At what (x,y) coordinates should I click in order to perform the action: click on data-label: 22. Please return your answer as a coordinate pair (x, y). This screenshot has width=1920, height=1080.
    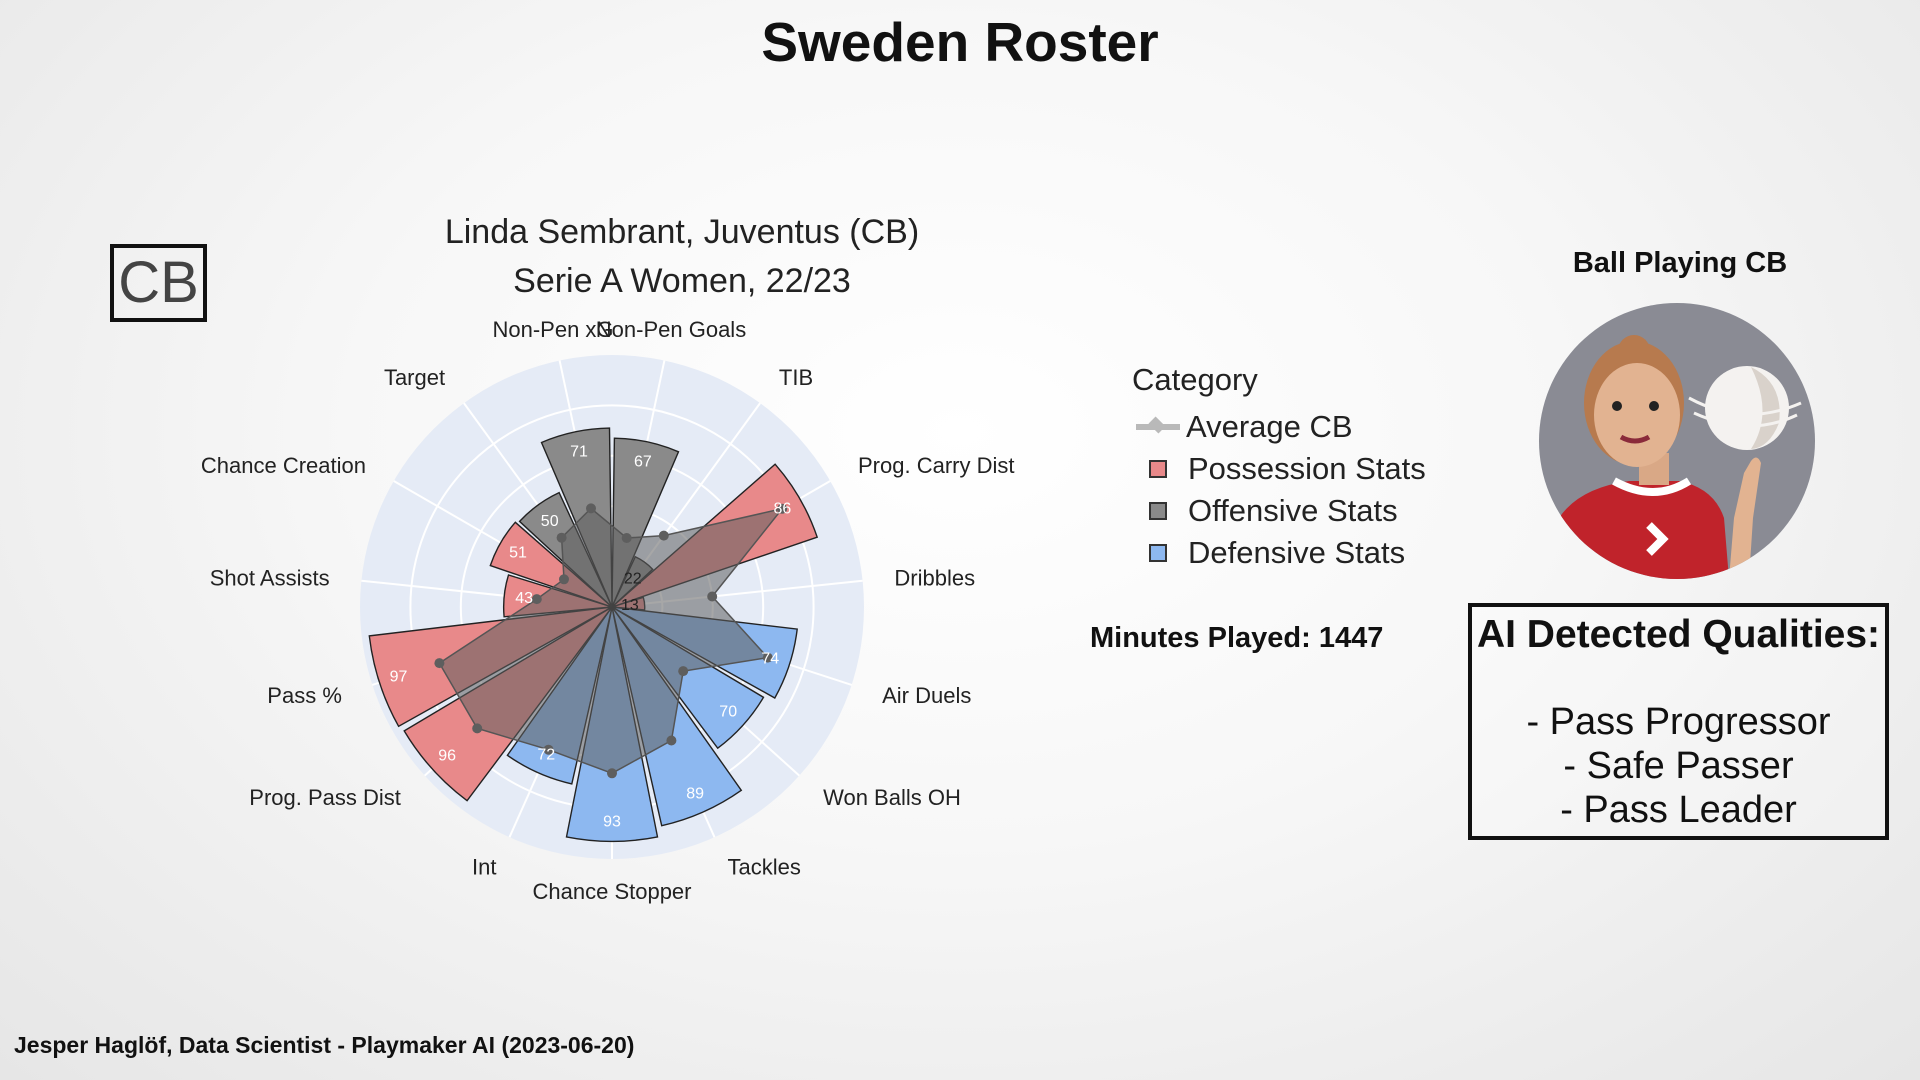
    Looking at the image, I should click on (633, 578).